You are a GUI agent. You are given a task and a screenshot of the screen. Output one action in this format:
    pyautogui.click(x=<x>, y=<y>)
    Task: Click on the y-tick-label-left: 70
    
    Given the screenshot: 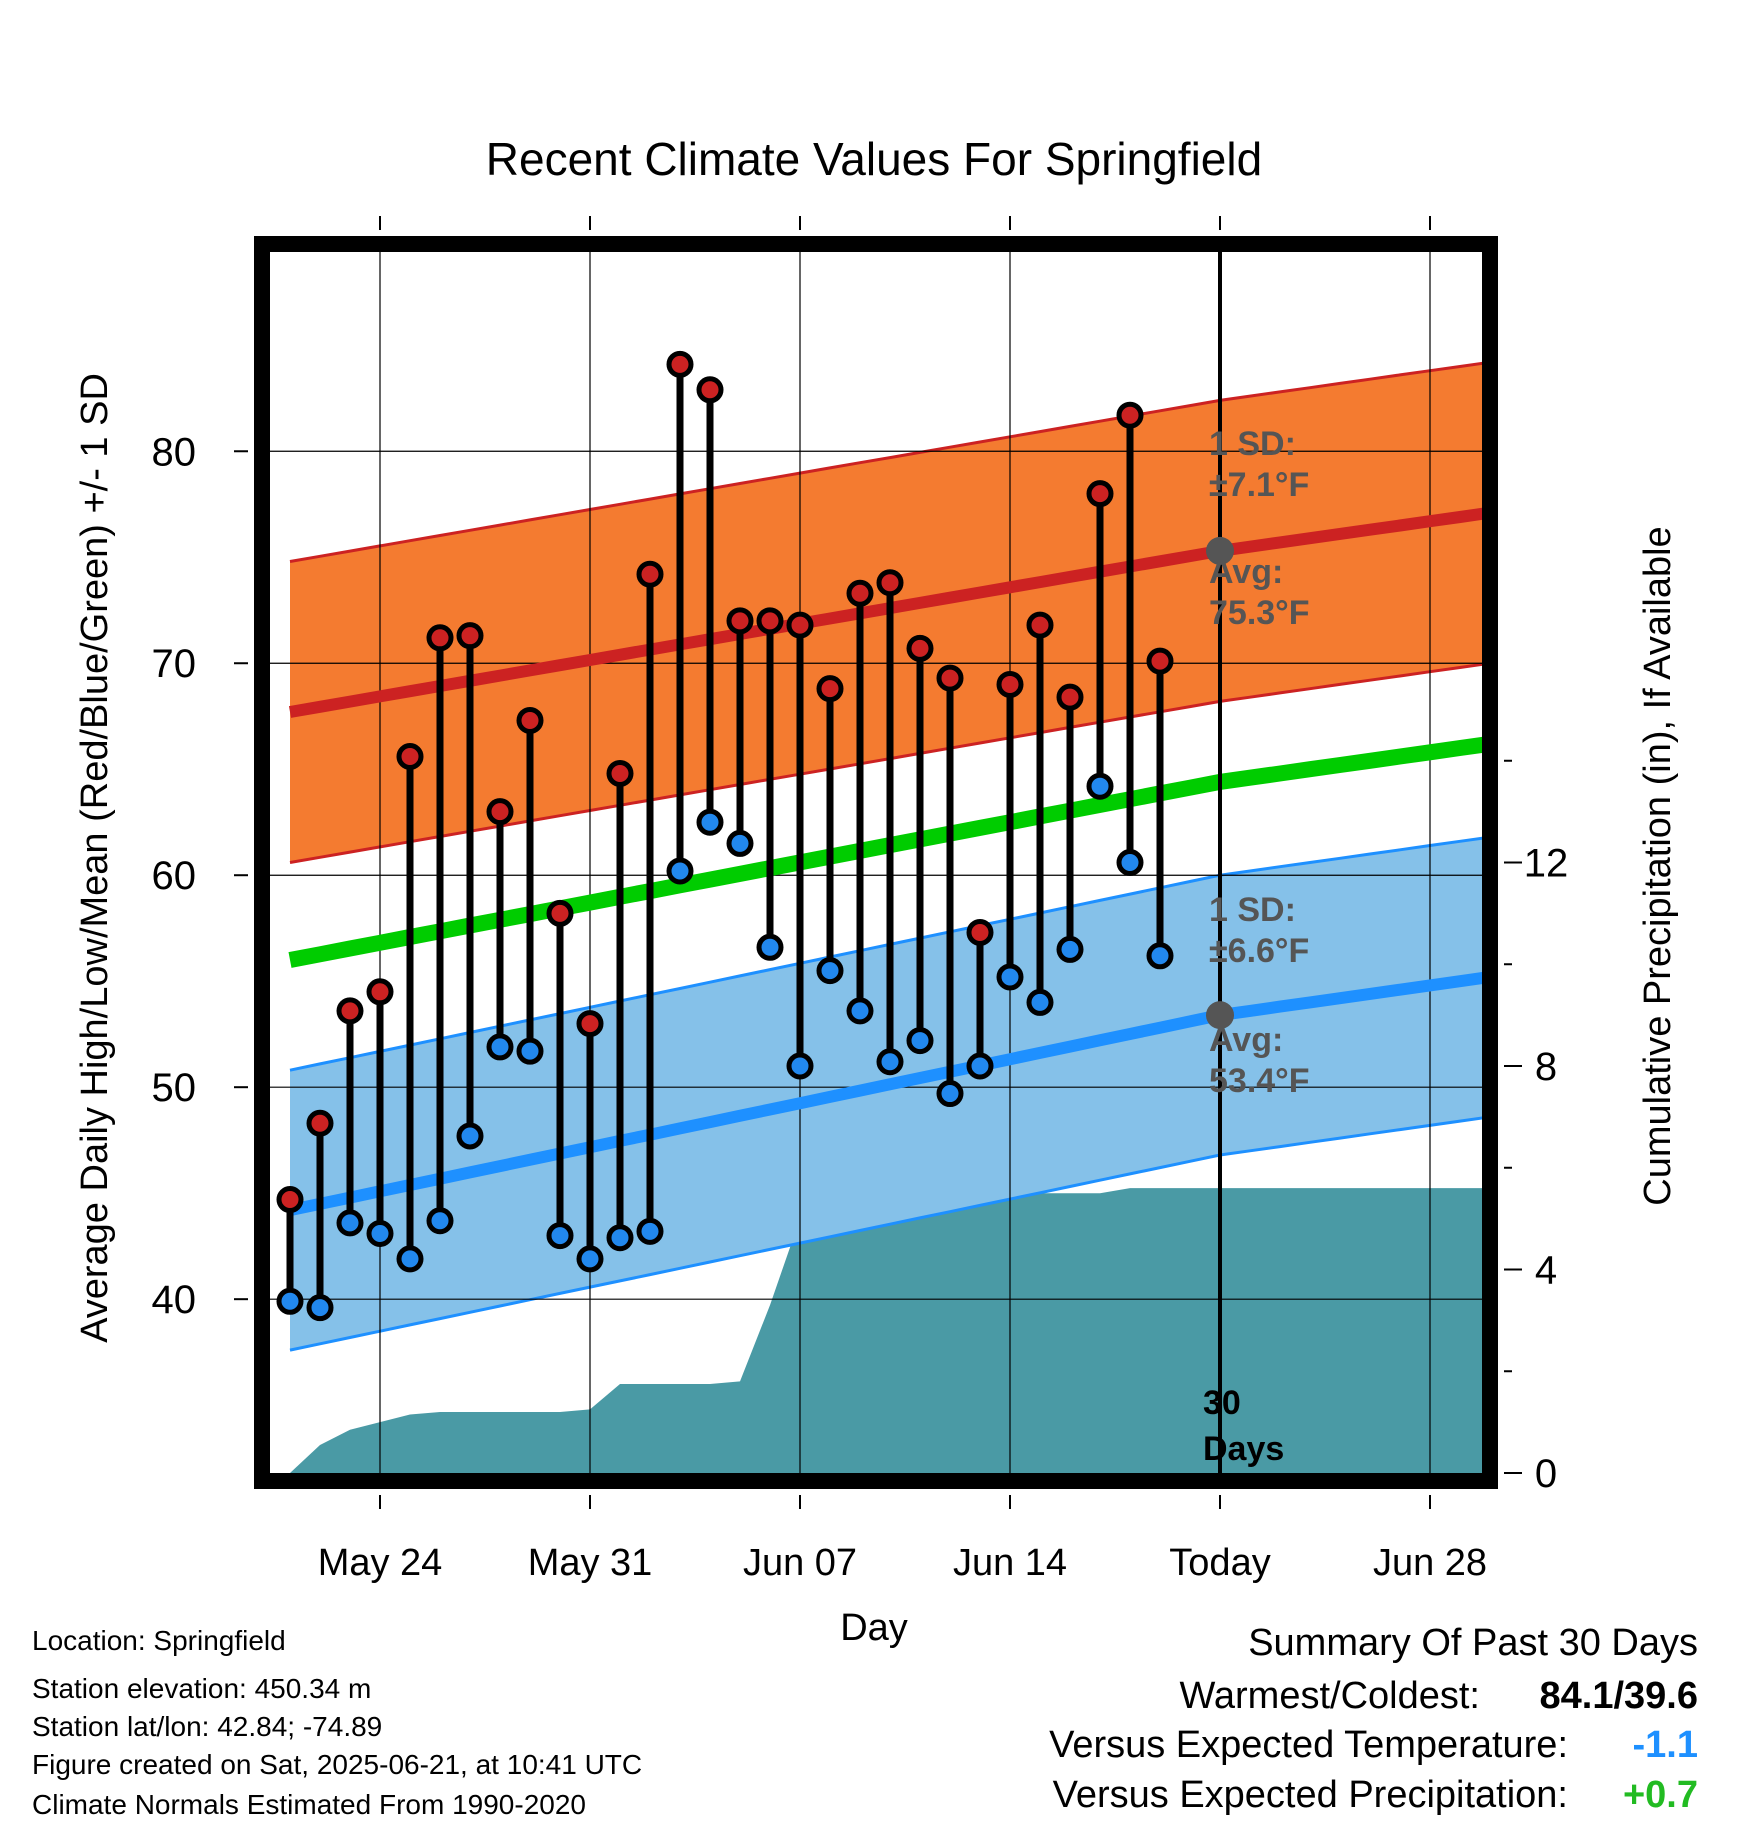 What is the action you would take?
    pyautogui.click(x=174, y=664)
    